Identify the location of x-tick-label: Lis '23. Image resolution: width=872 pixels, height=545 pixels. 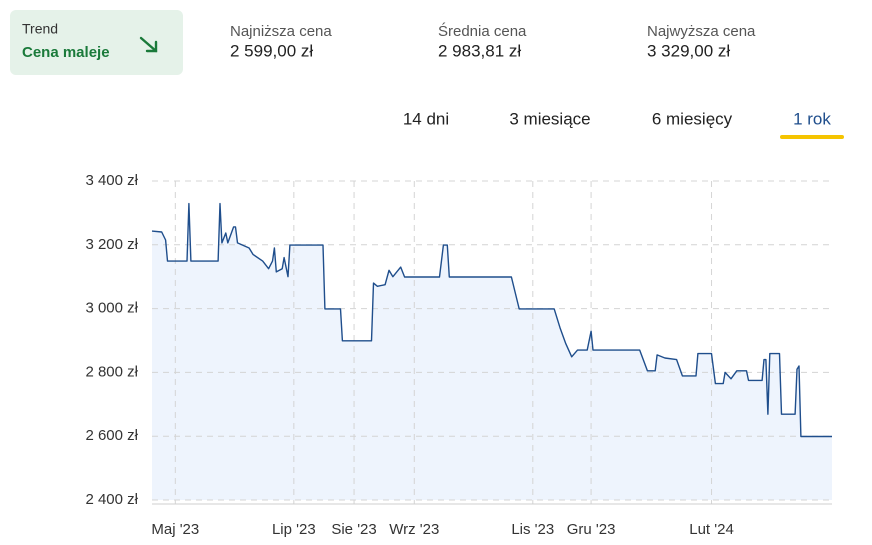
(532, 529).